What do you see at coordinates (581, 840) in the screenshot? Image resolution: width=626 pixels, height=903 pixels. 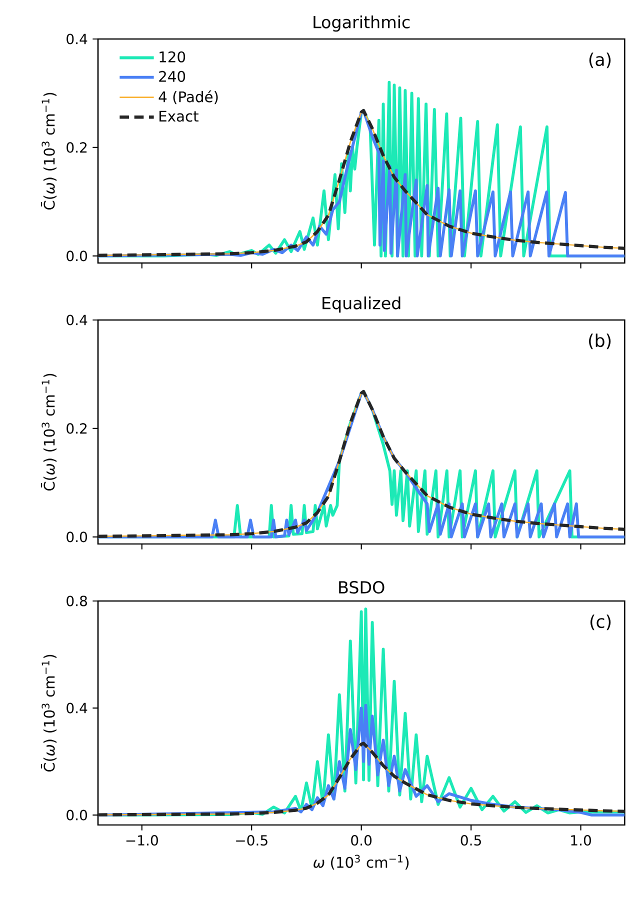 I see `x-tick-label: 1.0` at bounding box center [581, 840].